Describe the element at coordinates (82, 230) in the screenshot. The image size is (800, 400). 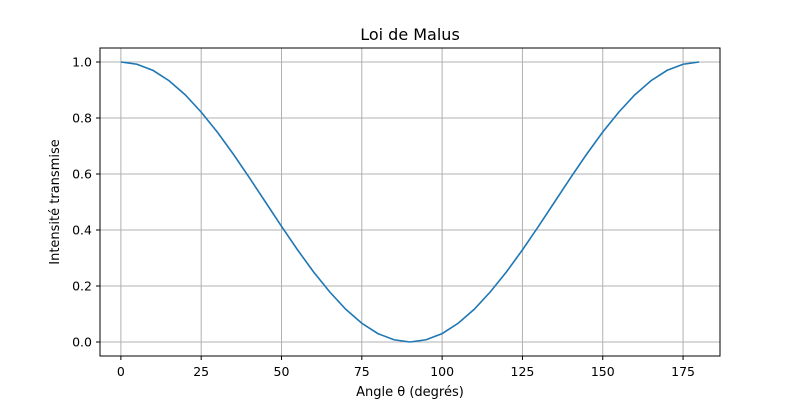
I see `y-tick-label: 0.4` at that location.